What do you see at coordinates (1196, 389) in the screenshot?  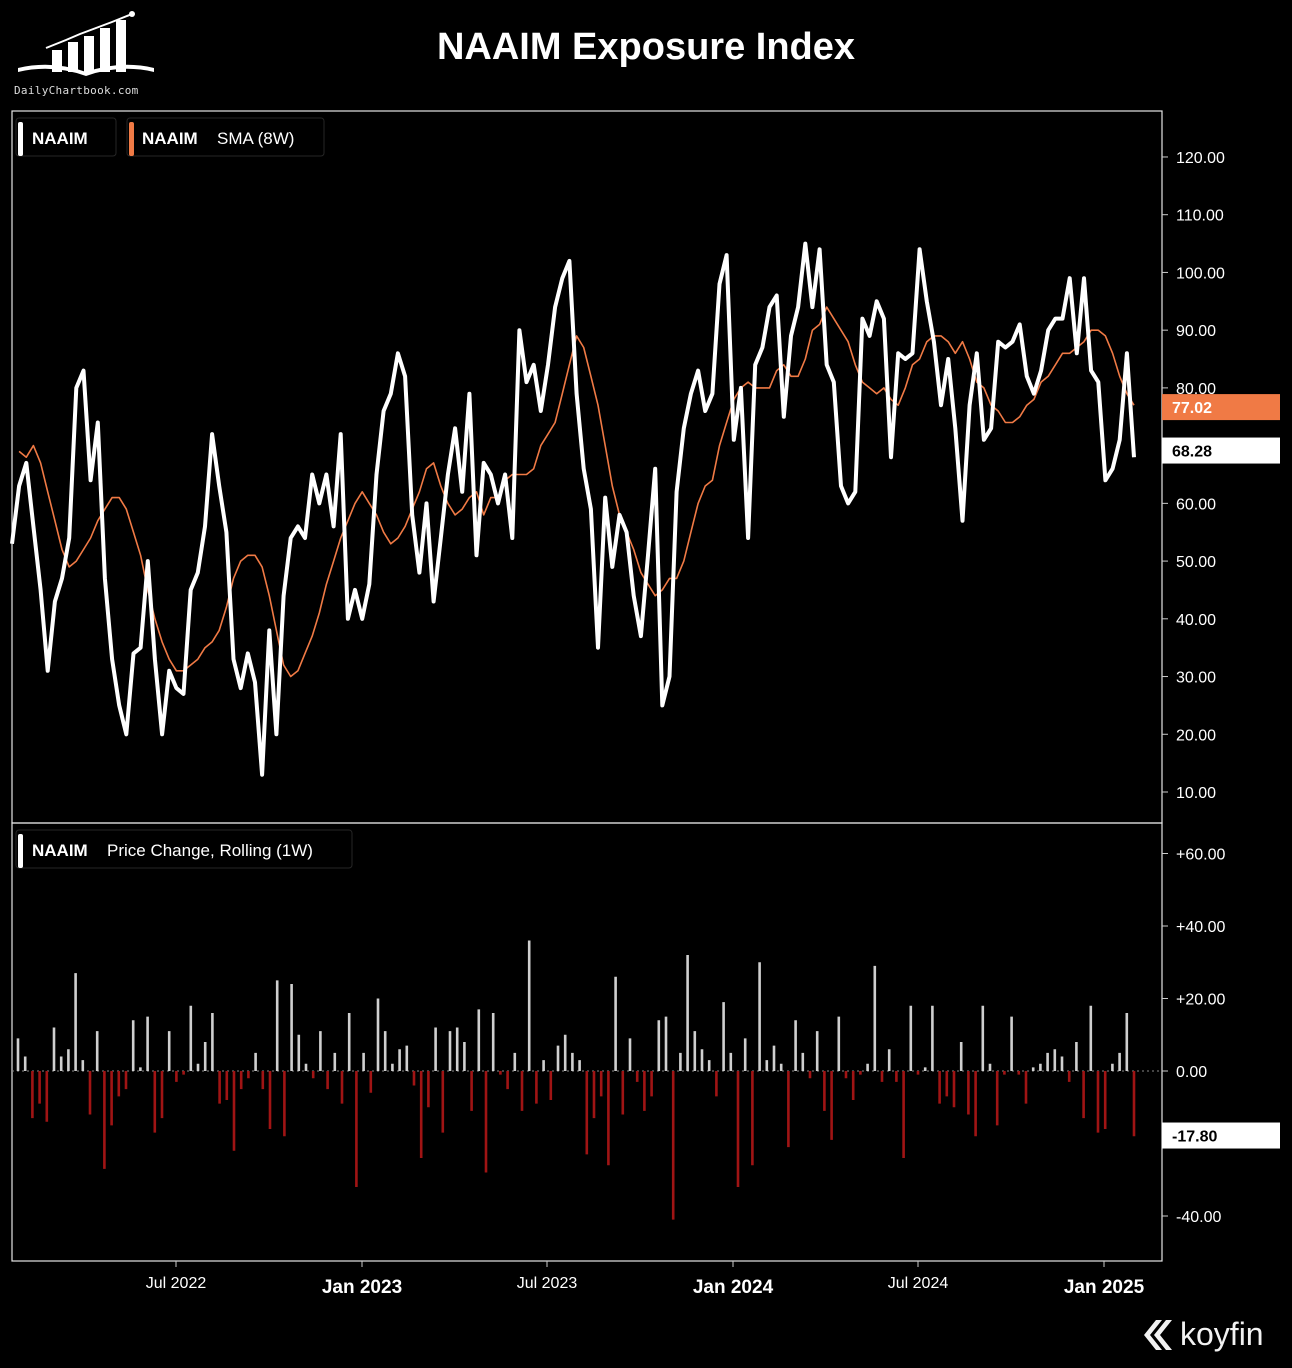 I see `top-y-tick-label: 80.00` at bounding box center [1196, 389].